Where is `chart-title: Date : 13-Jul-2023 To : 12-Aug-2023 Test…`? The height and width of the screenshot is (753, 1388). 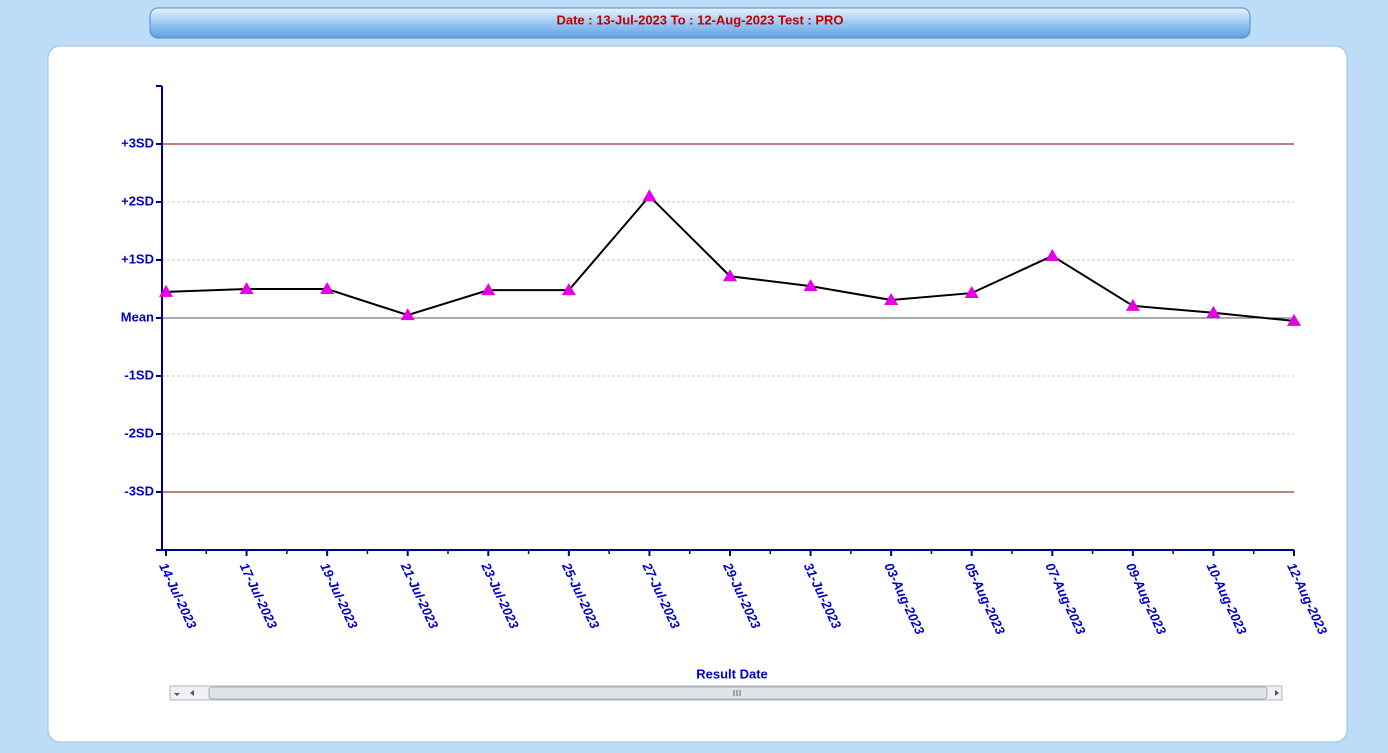 chart-title: Date : 13-Jul-2023 To : 12-Aug-2023 Test… is located at coordinates (699, 19).